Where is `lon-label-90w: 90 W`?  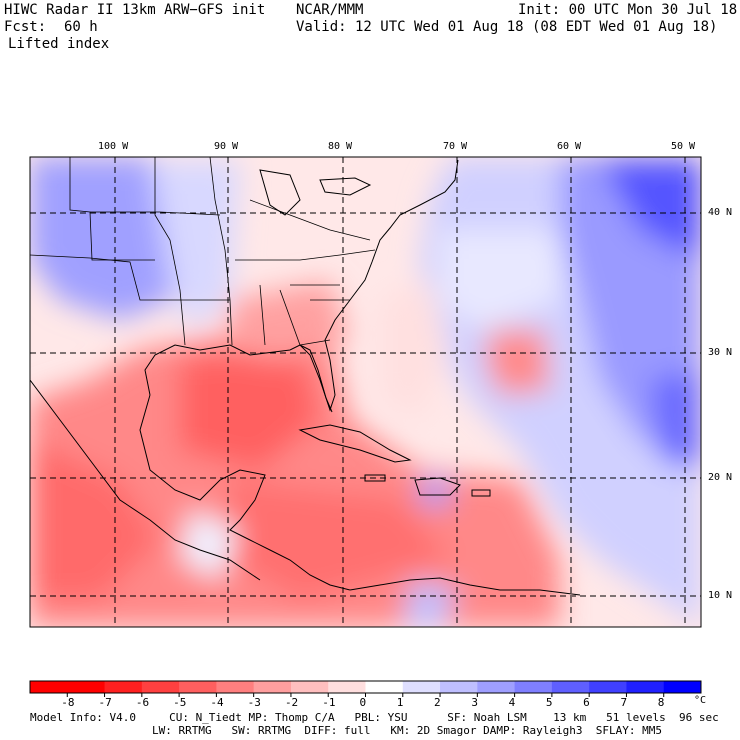
lon-label-90w: 90 W is located at coordinates (226, 146).